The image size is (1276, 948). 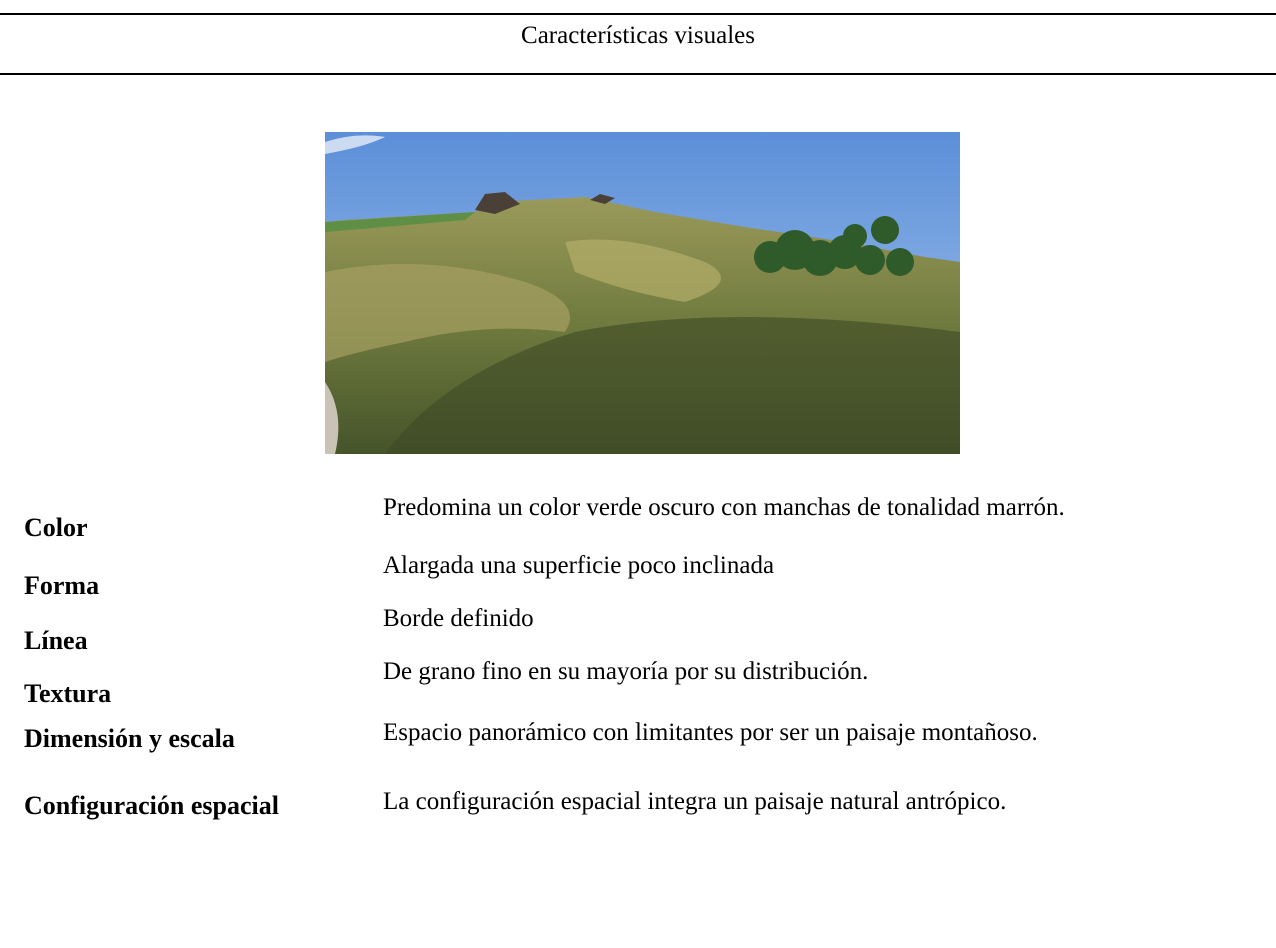 I want to click on row-label: Forma, so click(x=62, y=585).